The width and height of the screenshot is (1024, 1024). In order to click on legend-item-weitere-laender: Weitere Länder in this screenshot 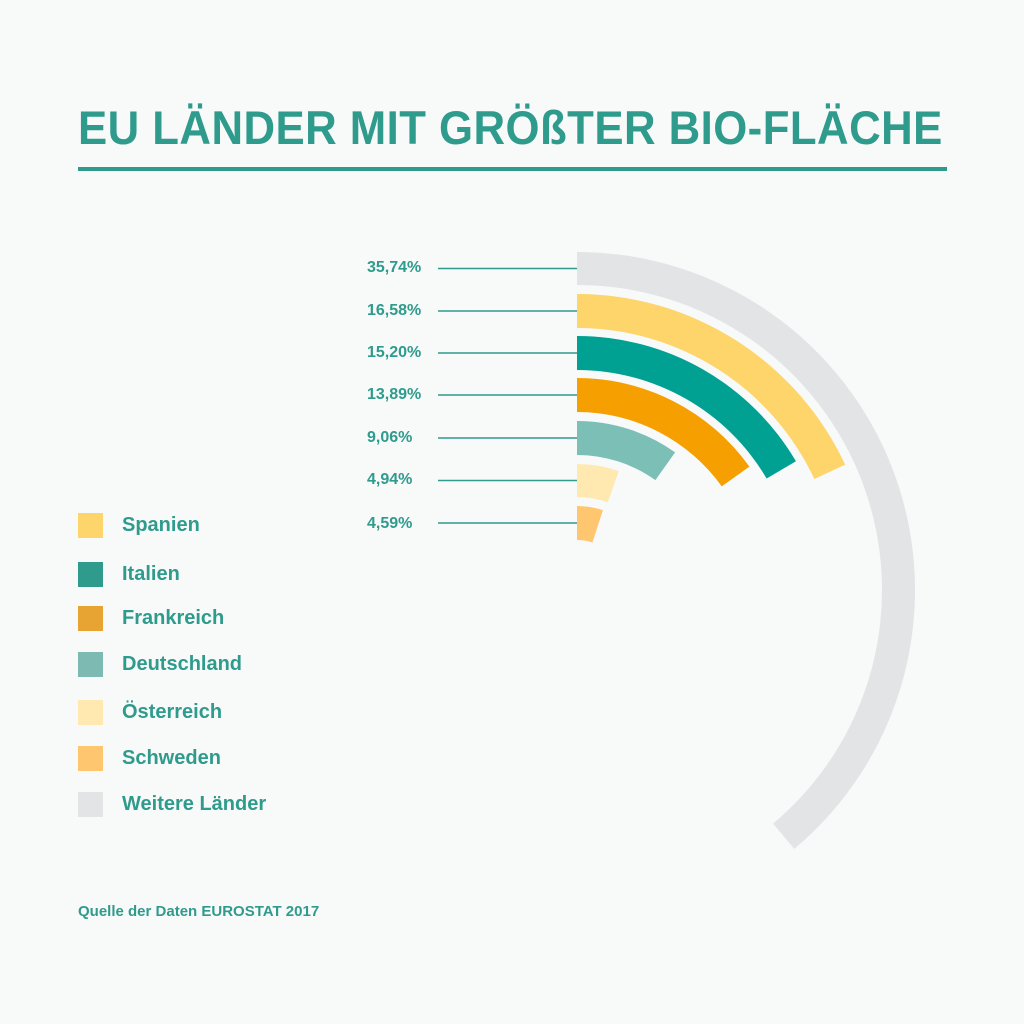, I will do `click(172, 804)`.